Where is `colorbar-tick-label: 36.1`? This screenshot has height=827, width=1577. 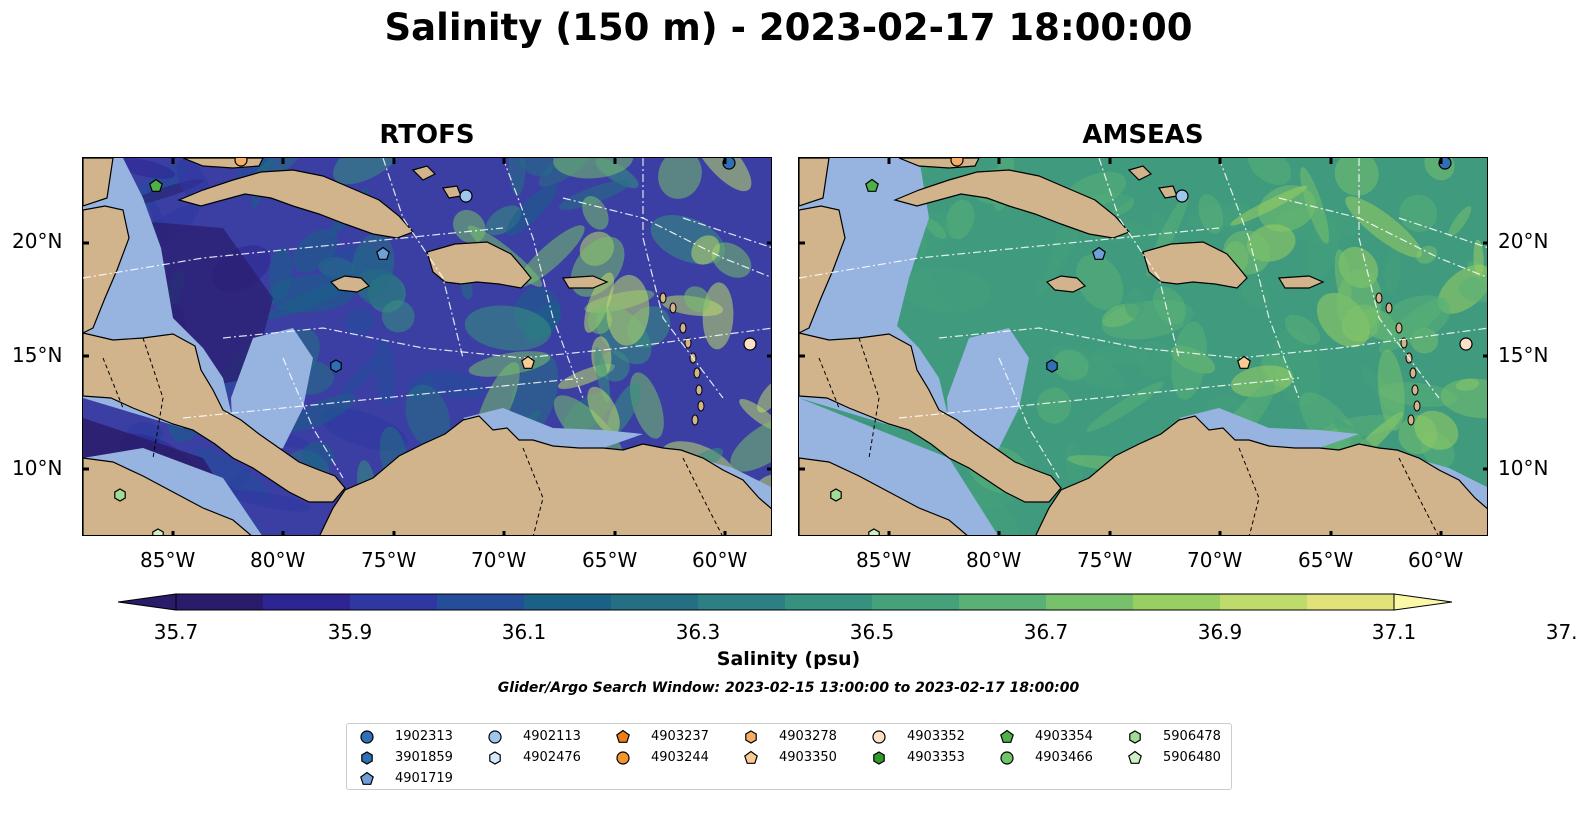
colorbar-tick-label: 36.1 is located at coordinates (524, 632).